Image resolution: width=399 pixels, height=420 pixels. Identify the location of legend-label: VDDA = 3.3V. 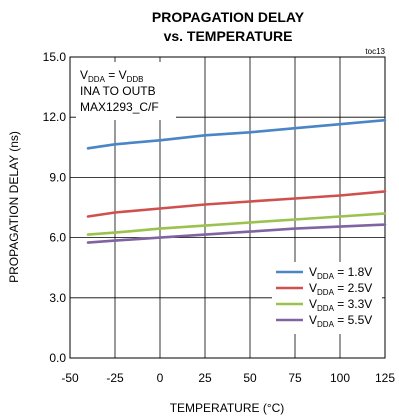
(340, 305).